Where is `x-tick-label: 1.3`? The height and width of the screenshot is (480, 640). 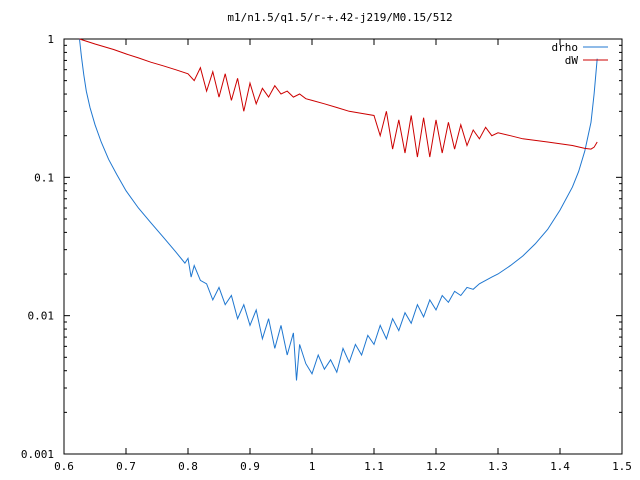 x-tick-label: 1.3 is located at coordinates (498, 466).